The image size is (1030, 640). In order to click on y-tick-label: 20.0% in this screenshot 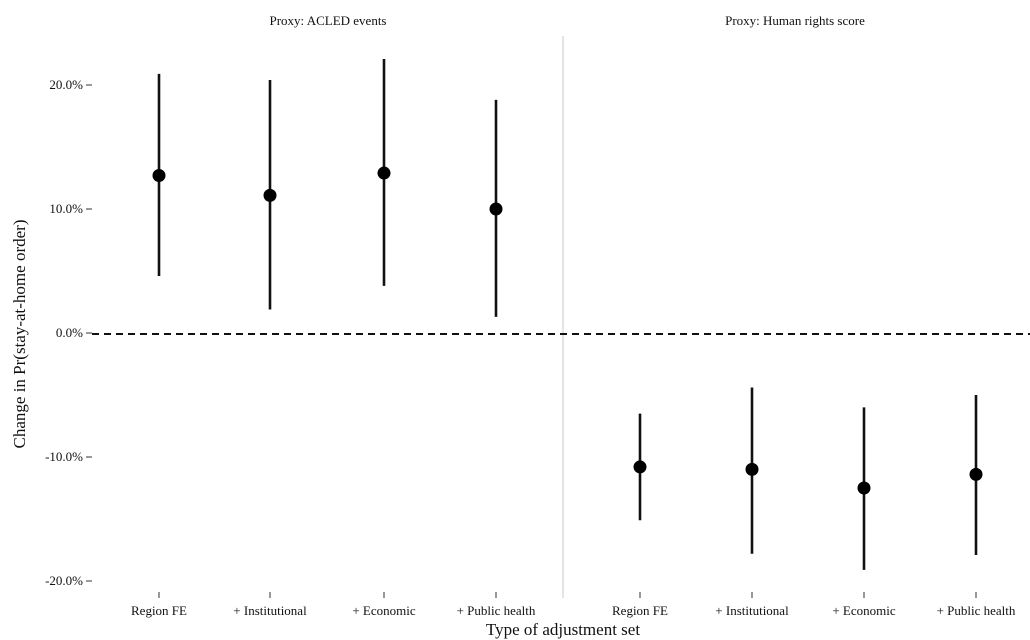, I will do `click(66, 84)`.